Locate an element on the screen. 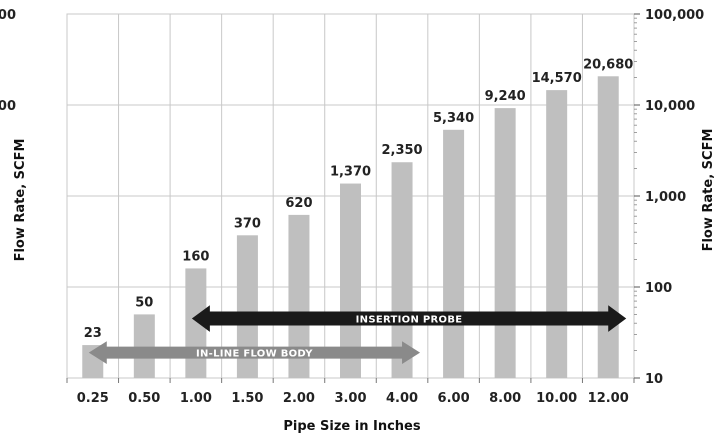 The width and height of the screenshot is (725, 434). bar-value-label: 5,340 is located at coordinates (453, 118).